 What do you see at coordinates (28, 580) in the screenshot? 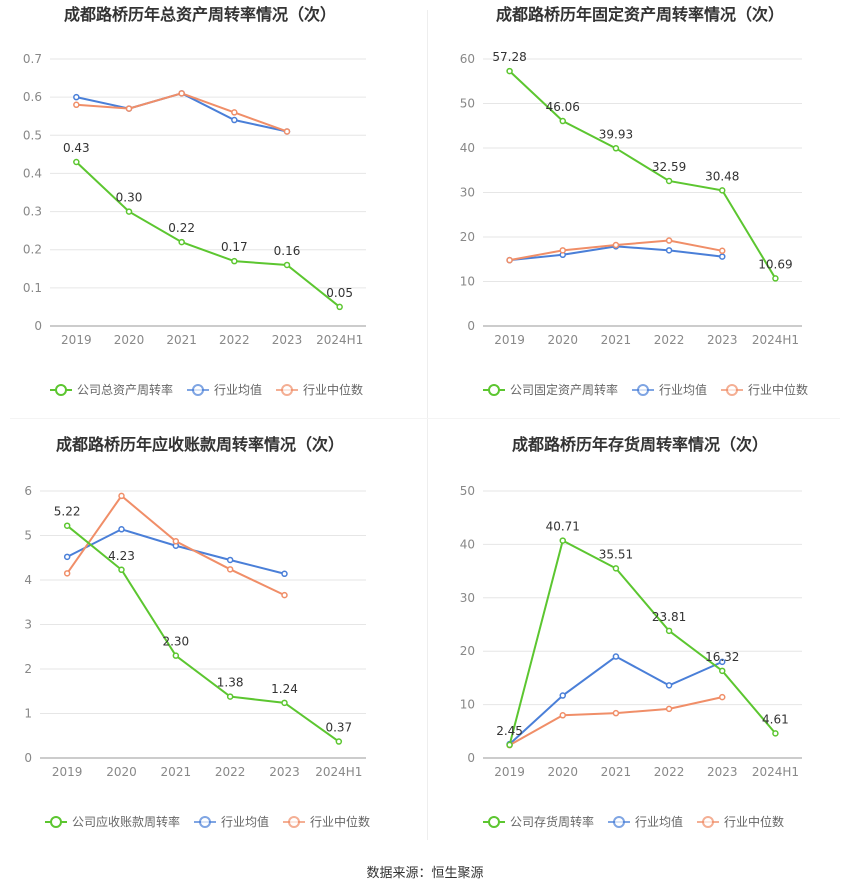
I see `y-tick-label: 4` at bounding box center [28, 580].